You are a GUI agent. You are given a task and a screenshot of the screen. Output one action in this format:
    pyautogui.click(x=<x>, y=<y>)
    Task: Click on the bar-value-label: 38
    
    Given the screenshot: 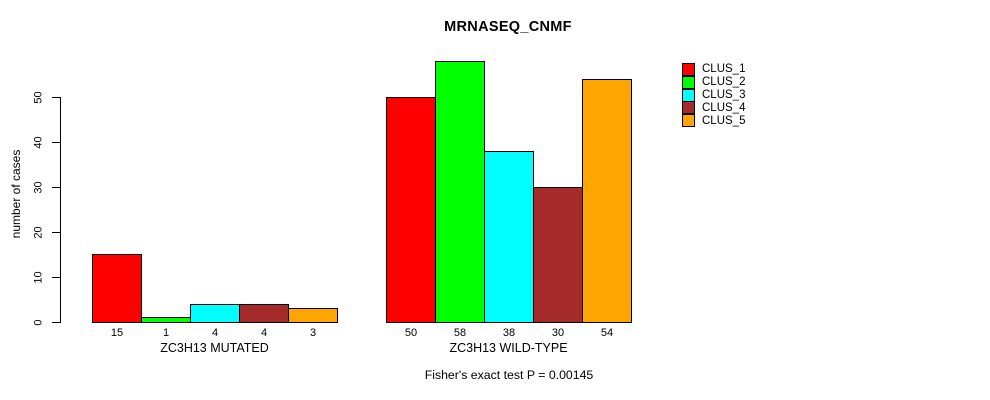 What is the action you would take?
    pyautogui.click(x=509, y=333)
    